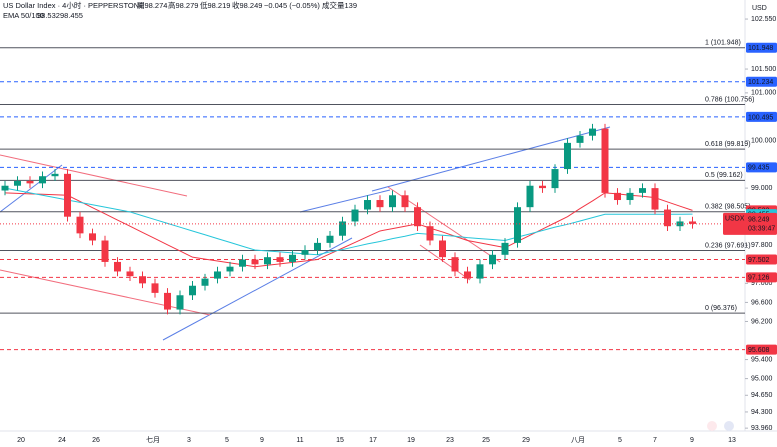  I want to click on price-box-label: 99.435, so click(759, 168).